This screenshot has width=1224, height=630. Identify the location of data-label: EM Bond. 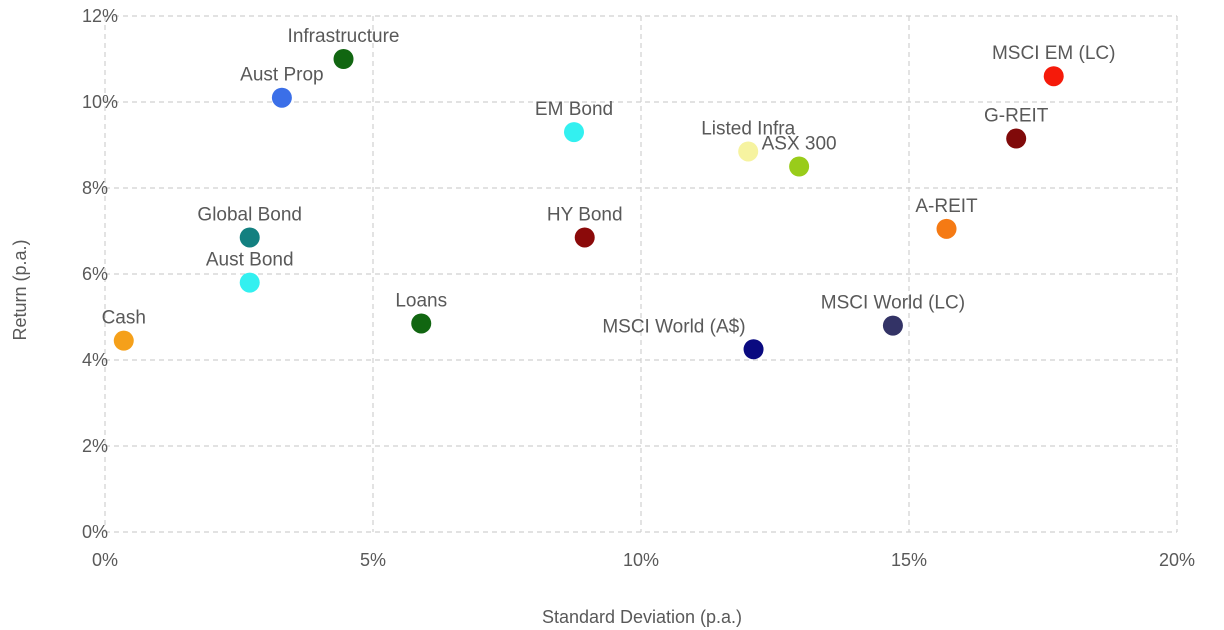
(574, 109).